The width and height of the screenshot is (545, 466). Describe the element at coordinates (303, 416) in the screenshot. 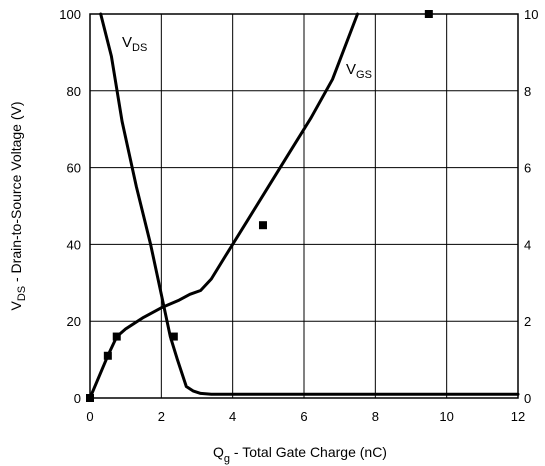

I see `x-tick-label: 6` at that location.